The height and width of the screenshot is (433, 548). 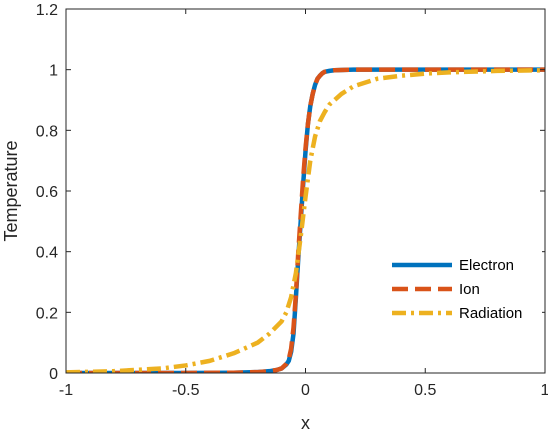 What do you see at coordinates (53, 374) in the screenshot?
I see `y-tick-label: 0` at bounding box center [53, 374].